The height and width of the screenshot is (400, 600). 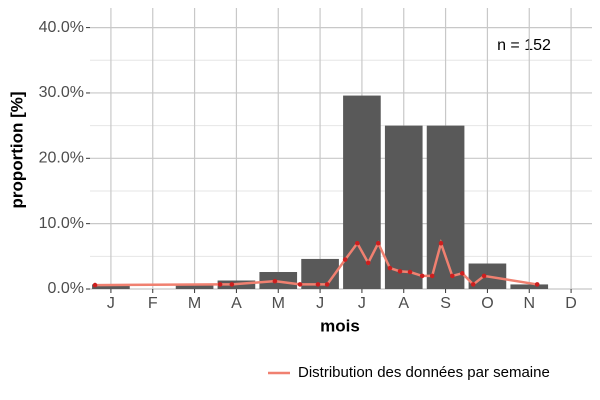 What do you see at coordinates (524, 45) in the screenshot?
I see `annotation: n = 152` at bounding box center [524, 45].